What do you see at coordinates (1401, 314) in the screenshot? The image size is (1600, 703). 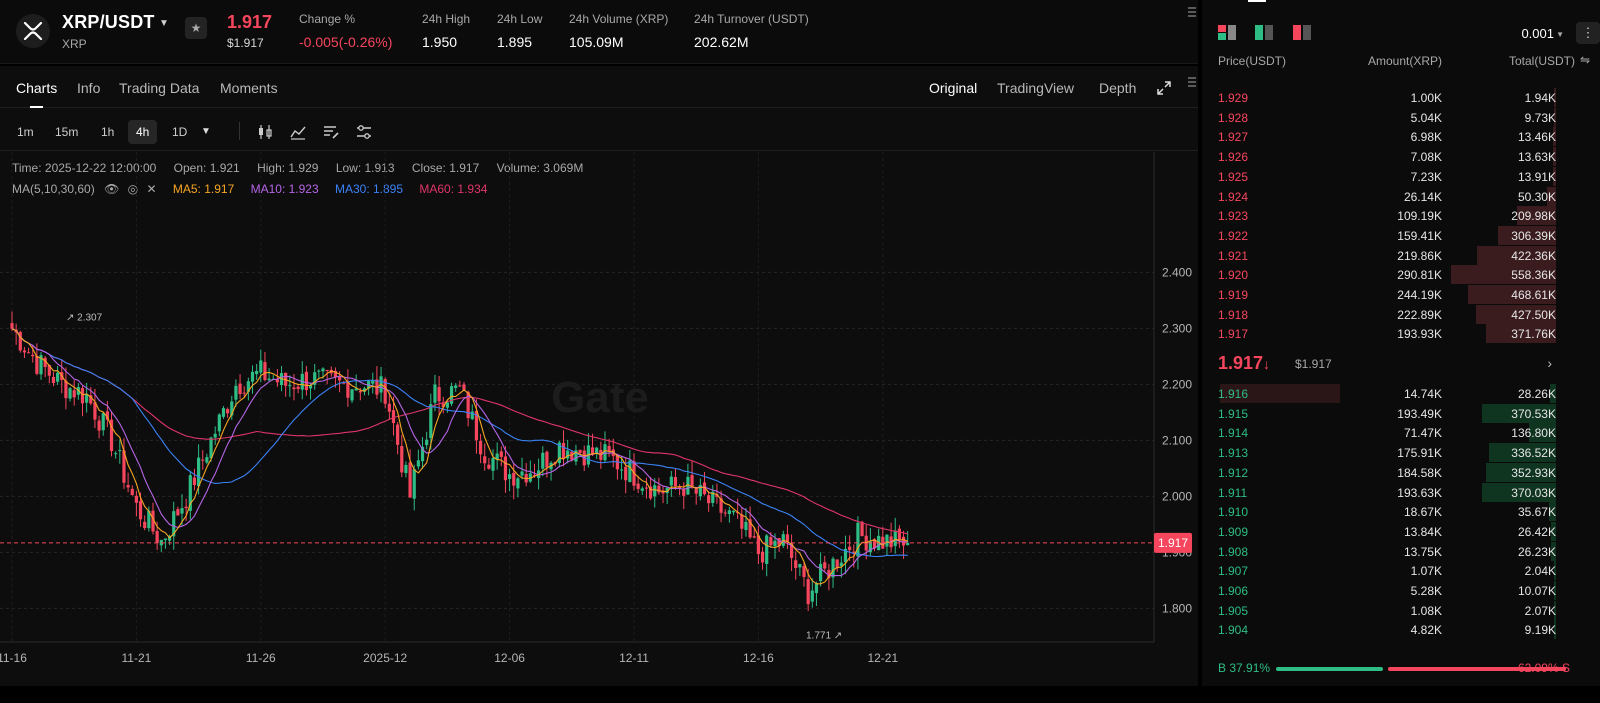 I see `ask-row: 1.918 222.89K 427.50K` at bounding box center [1401, 314].